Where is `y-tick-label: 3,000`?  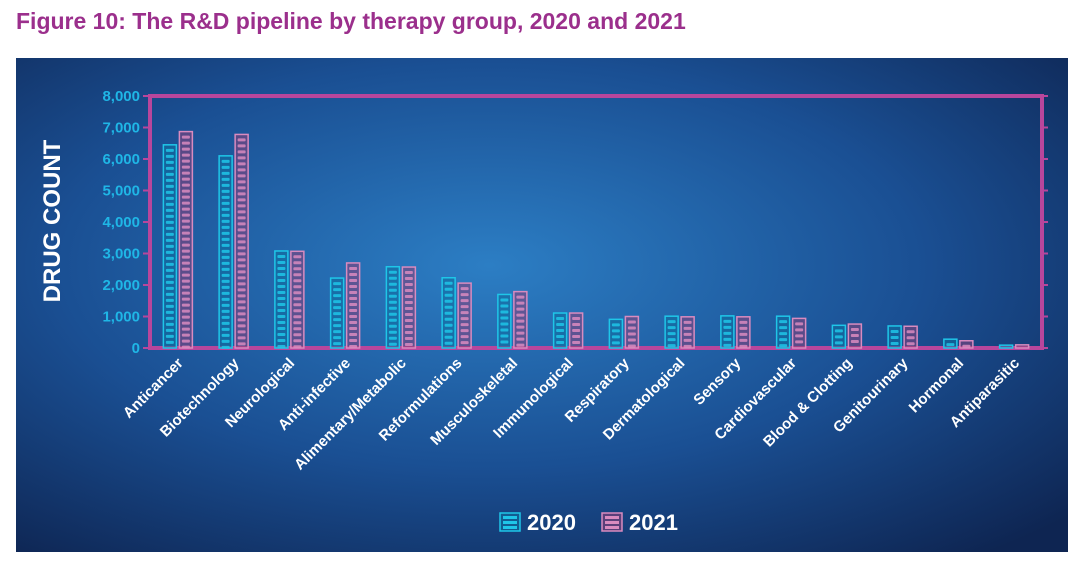
y-tick-label: 3,000 is located at coordinates (121, 254).